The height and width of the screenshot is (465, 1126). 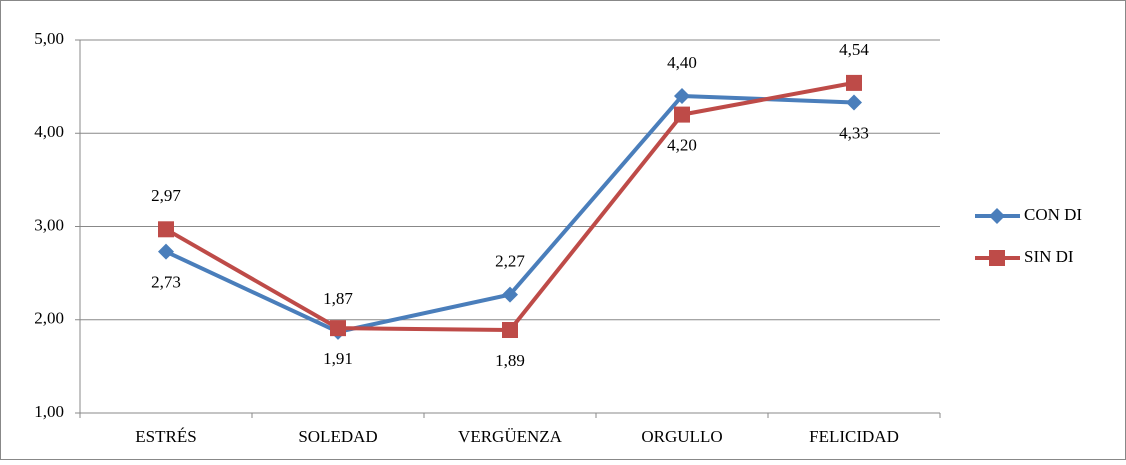 I want to click on x-tick-label: SOLEDAD, so click(x=337, y=436).